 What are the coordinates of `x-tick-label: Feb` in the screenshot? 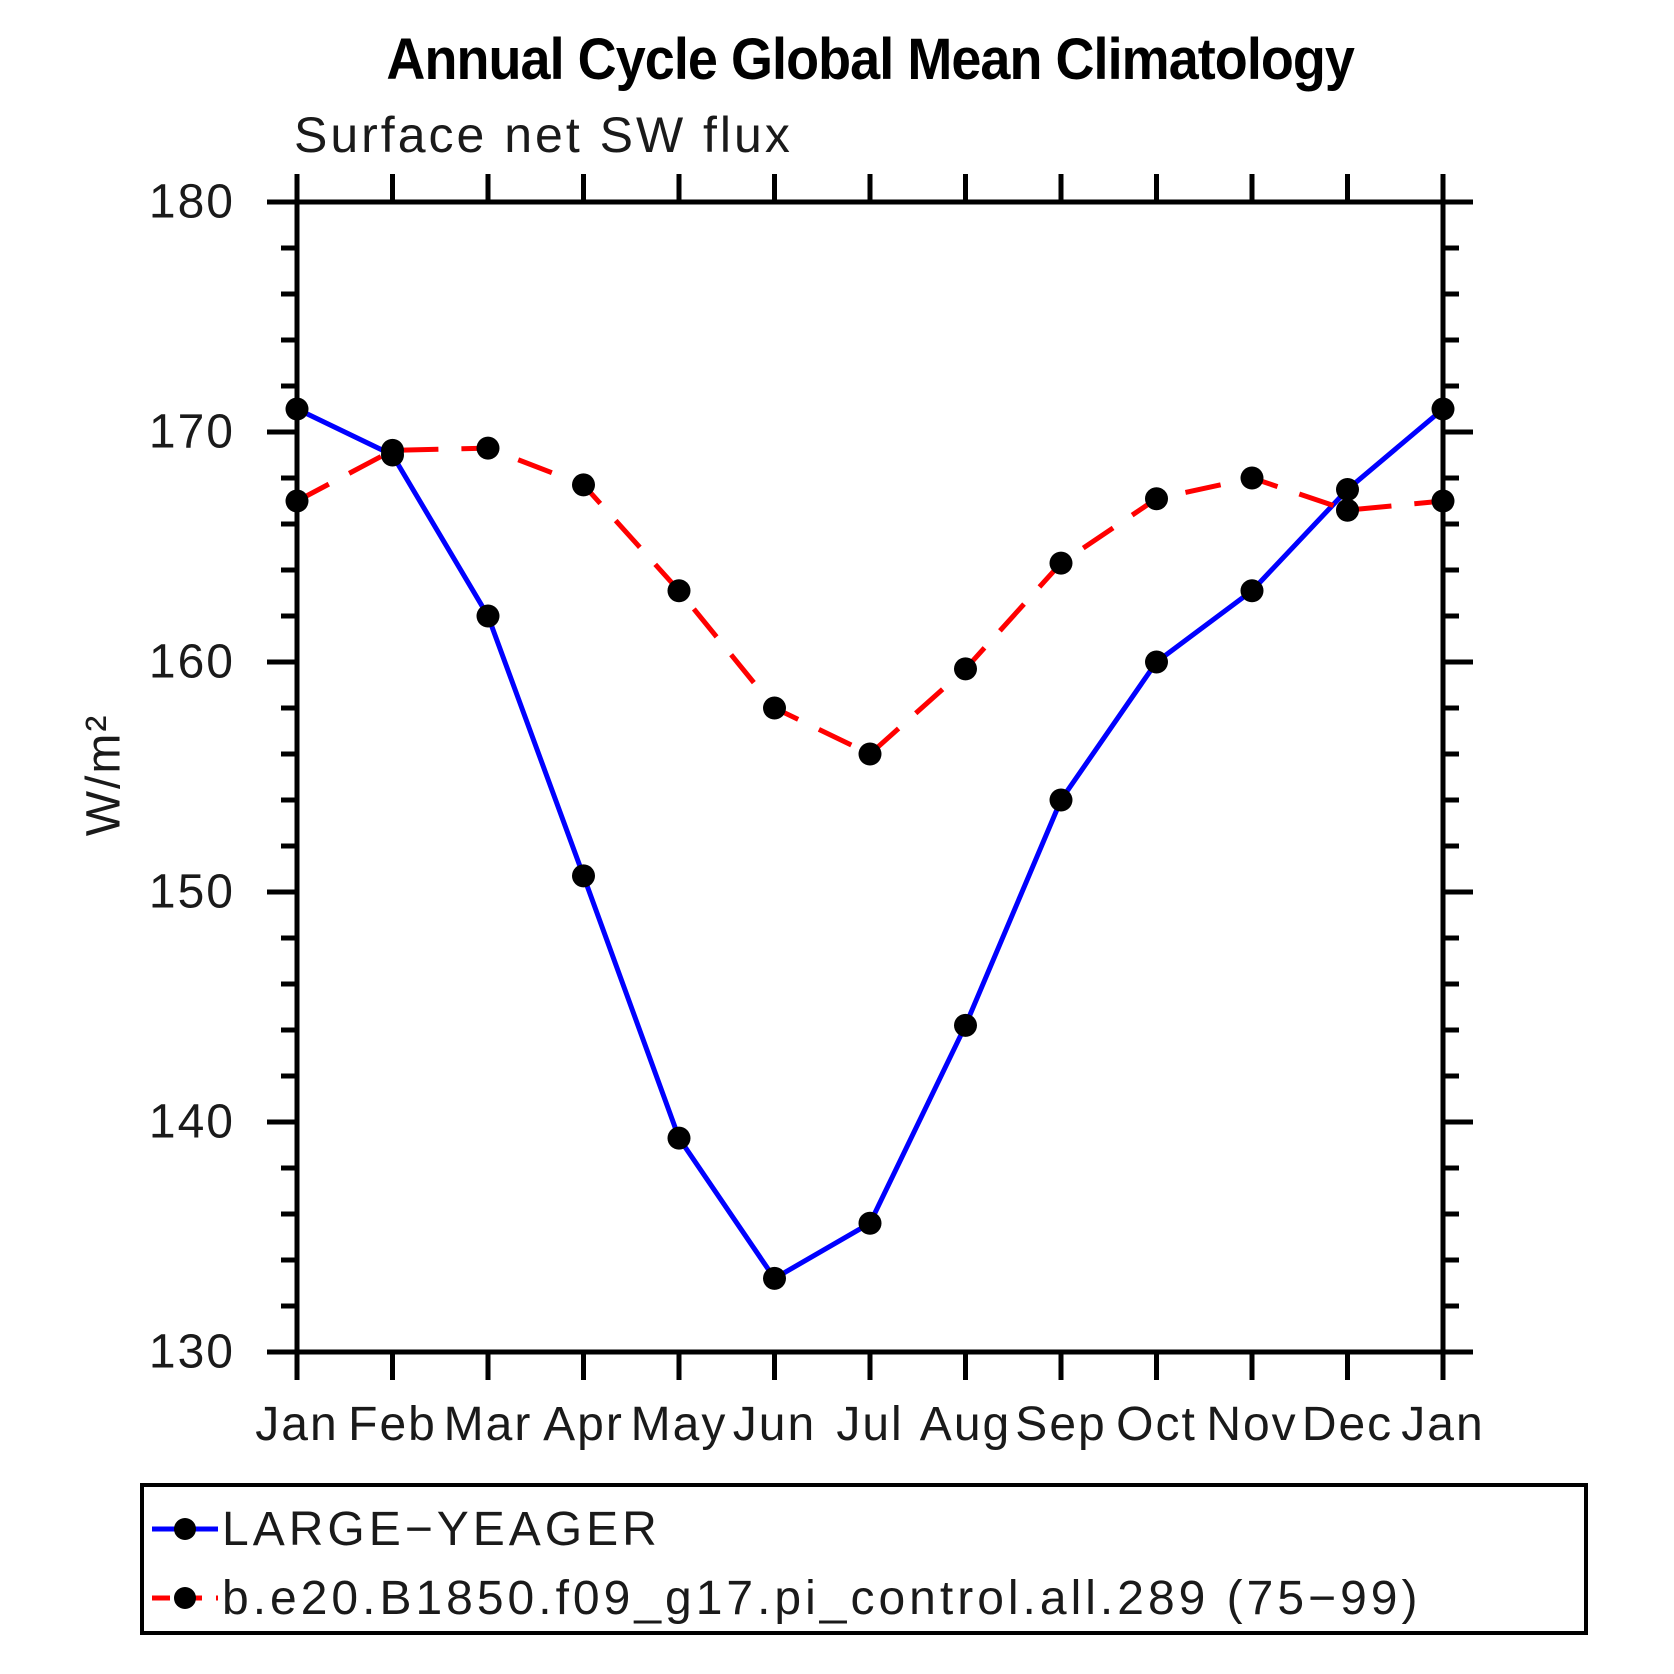 It's located at (392, 1424).